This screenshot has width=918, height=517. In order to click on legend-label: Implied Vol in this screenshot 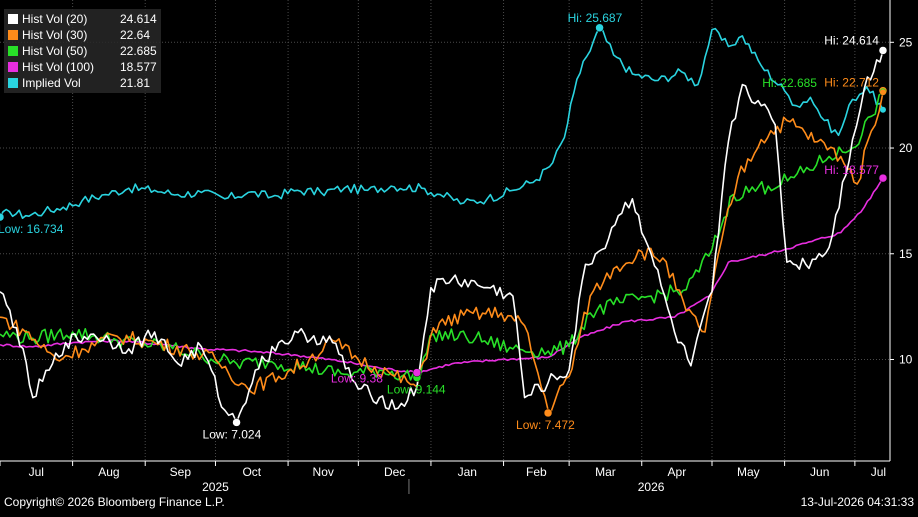, I will do `click(51, 83)`.